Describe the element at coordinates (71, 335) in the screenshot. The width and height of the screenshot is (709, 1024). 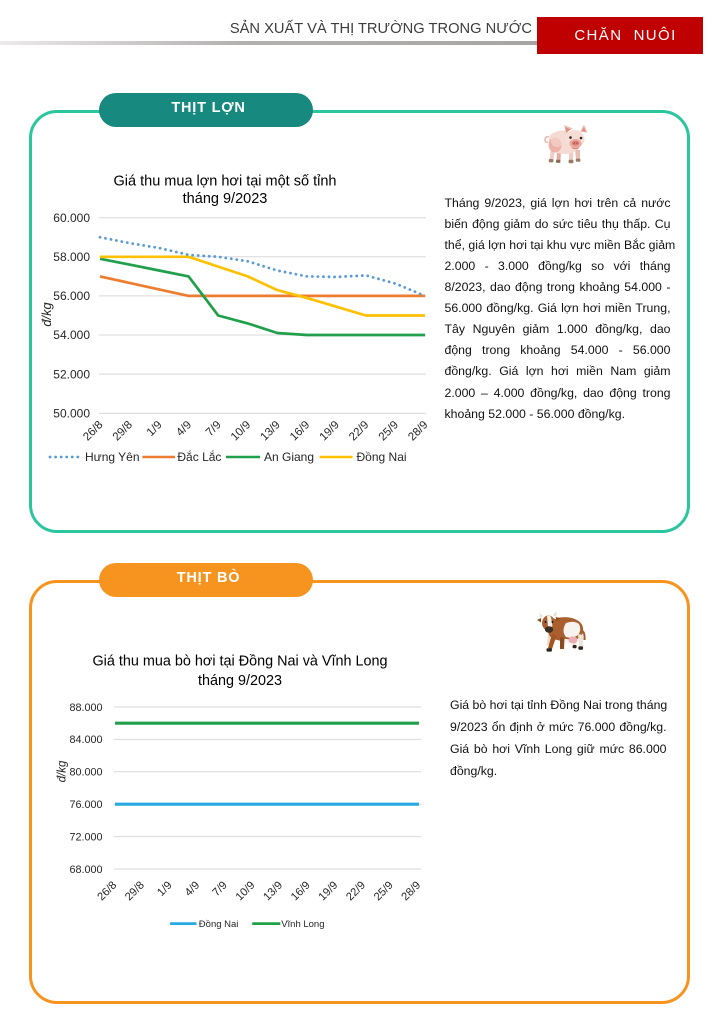
I see `svg-text: 54.000` at that location.